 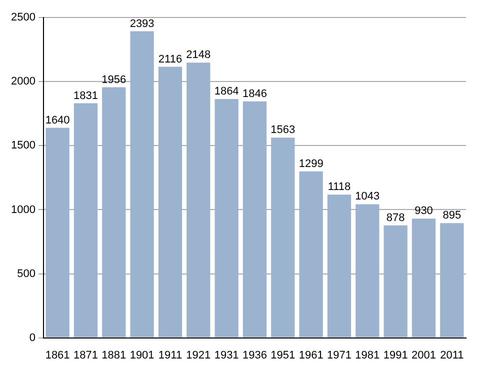 I want to click on data-label: 1299, so click(x=311, y=164).